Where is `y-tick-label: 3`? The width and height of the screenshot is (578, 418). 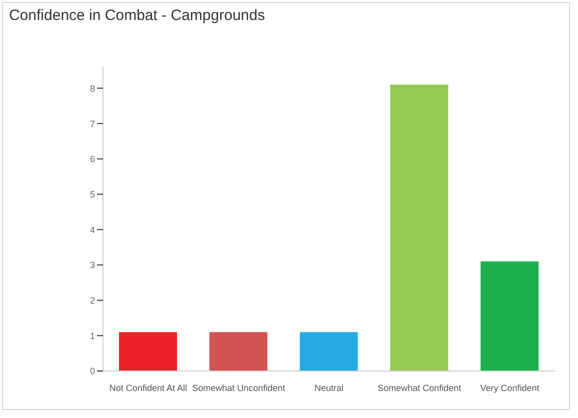
y-tick-label: 3 is located at coordinates (92, 265).